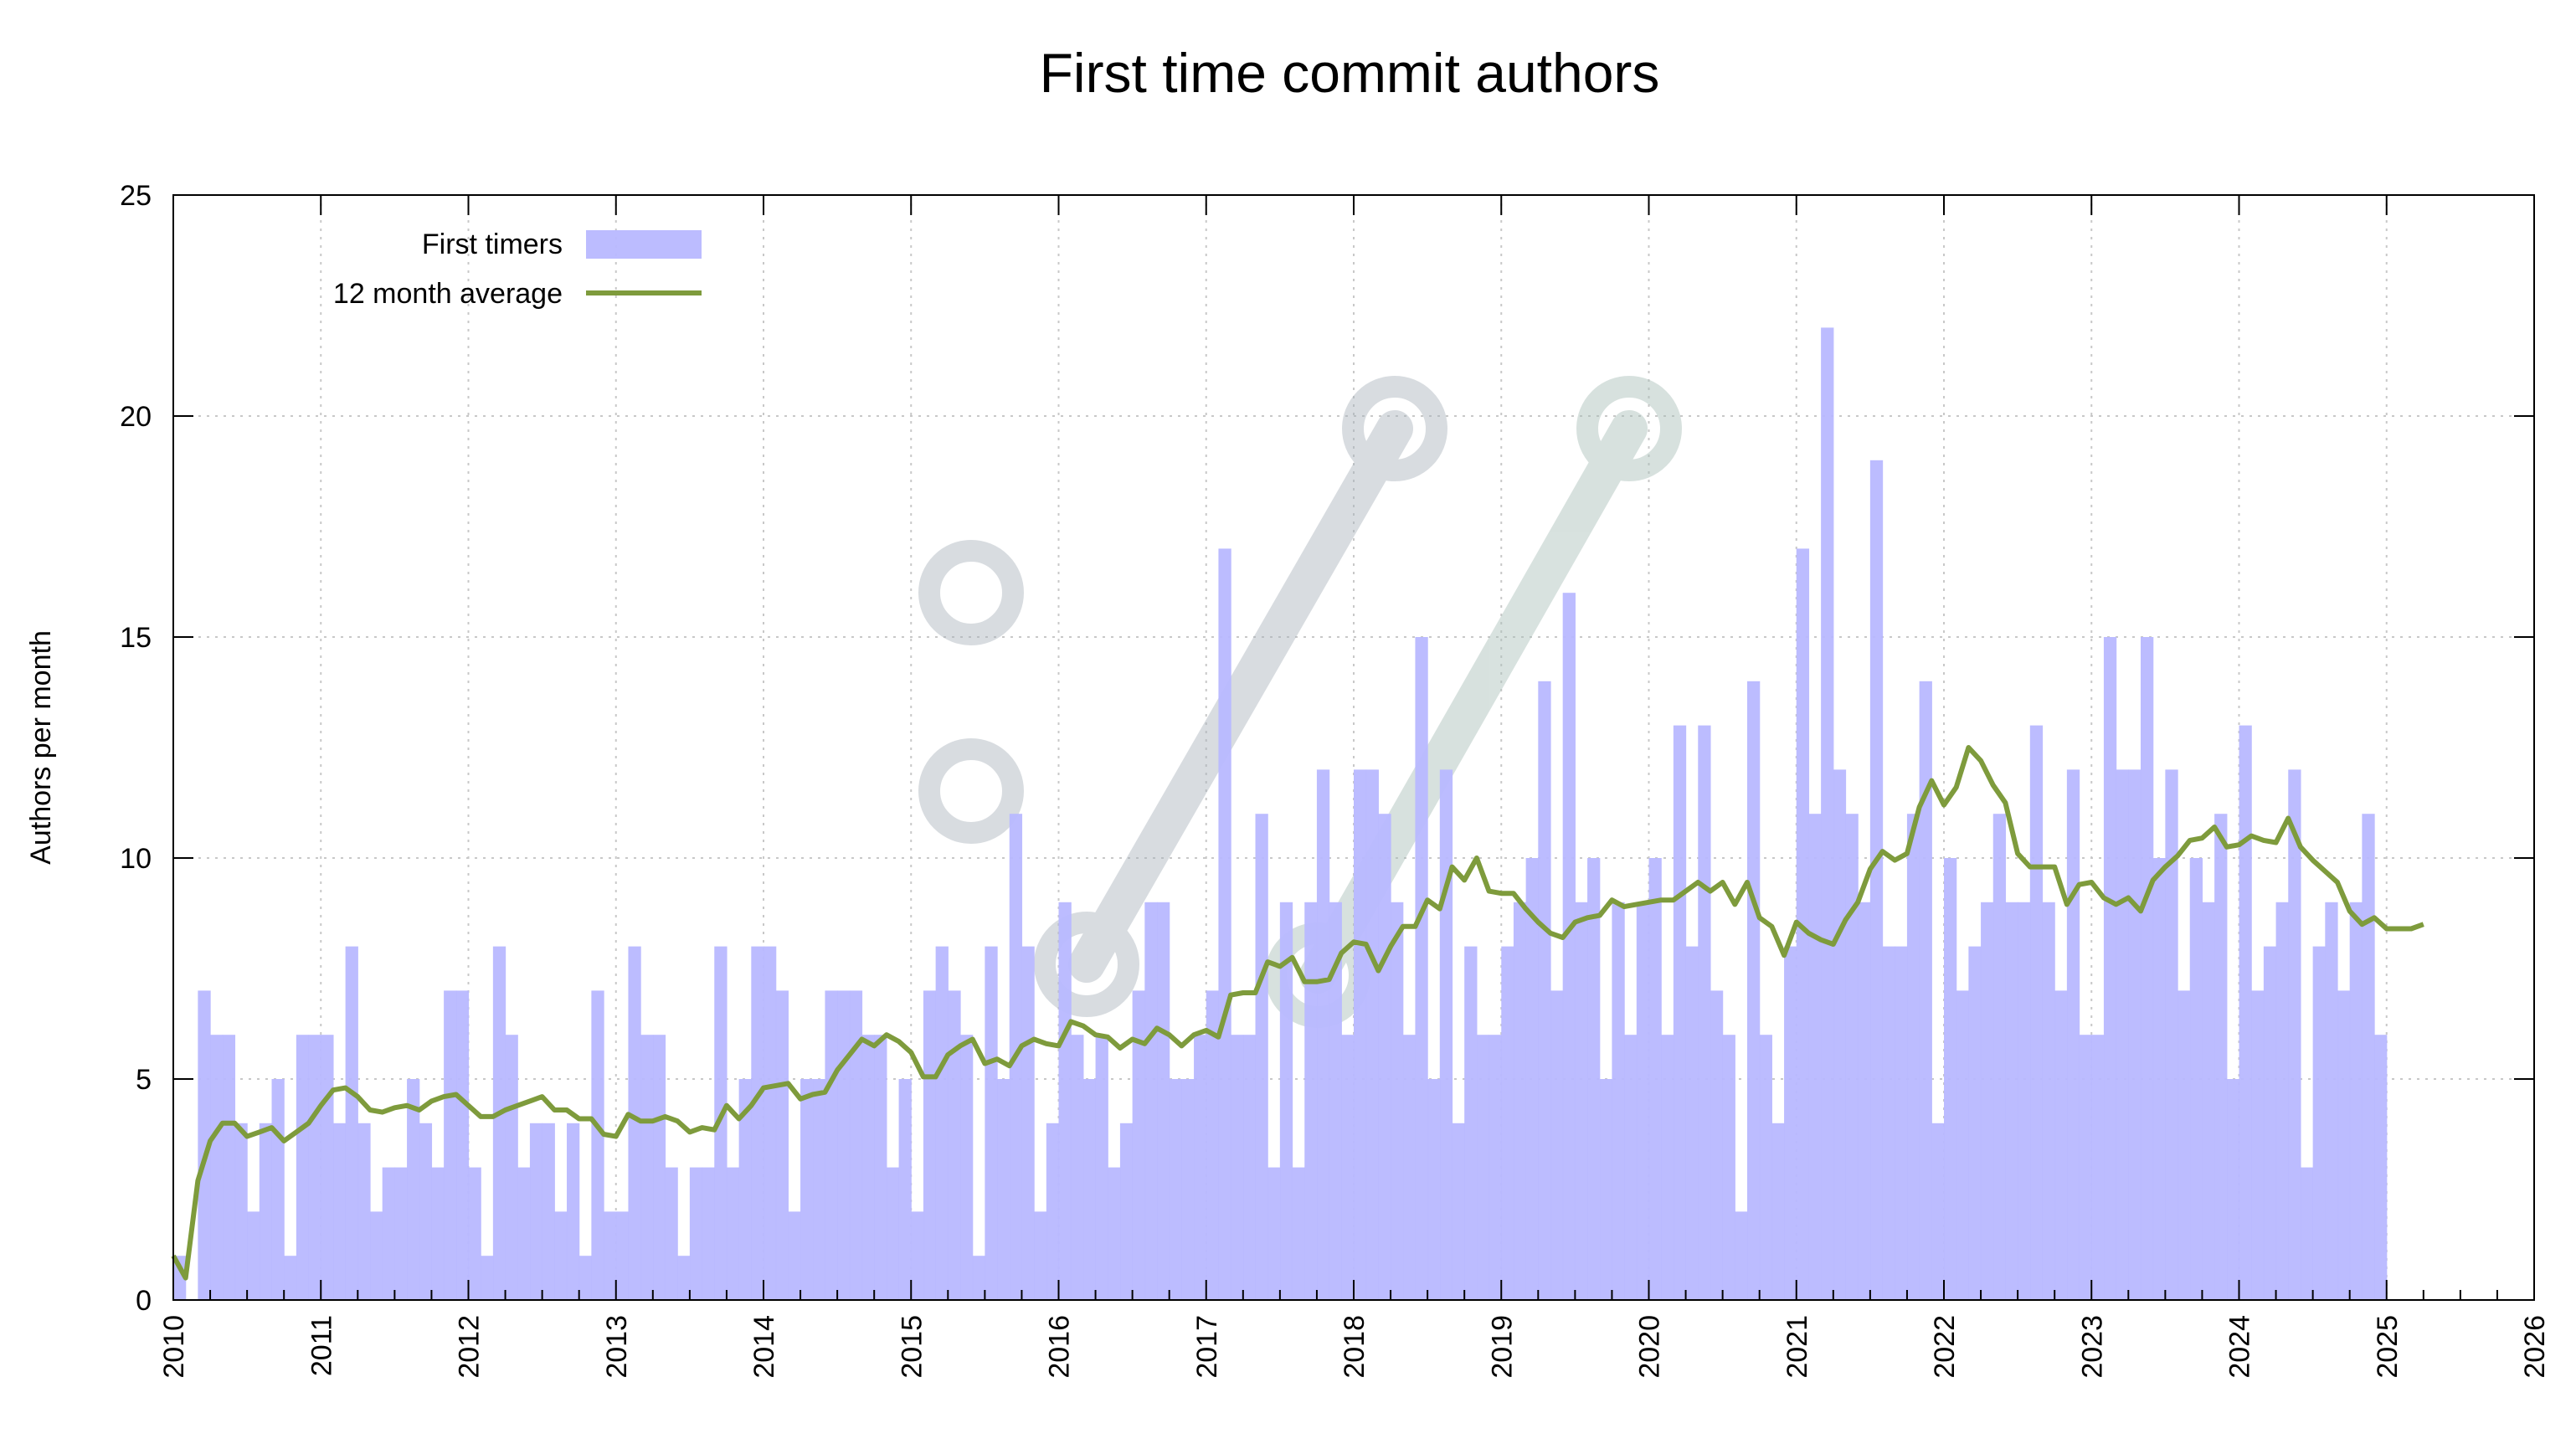 The image size is (2576, 1449). What do you see at coordinates (764, 1347) in the screenshot?
I see `x-tick-label: 2014` at bounding box center [764, 1347].